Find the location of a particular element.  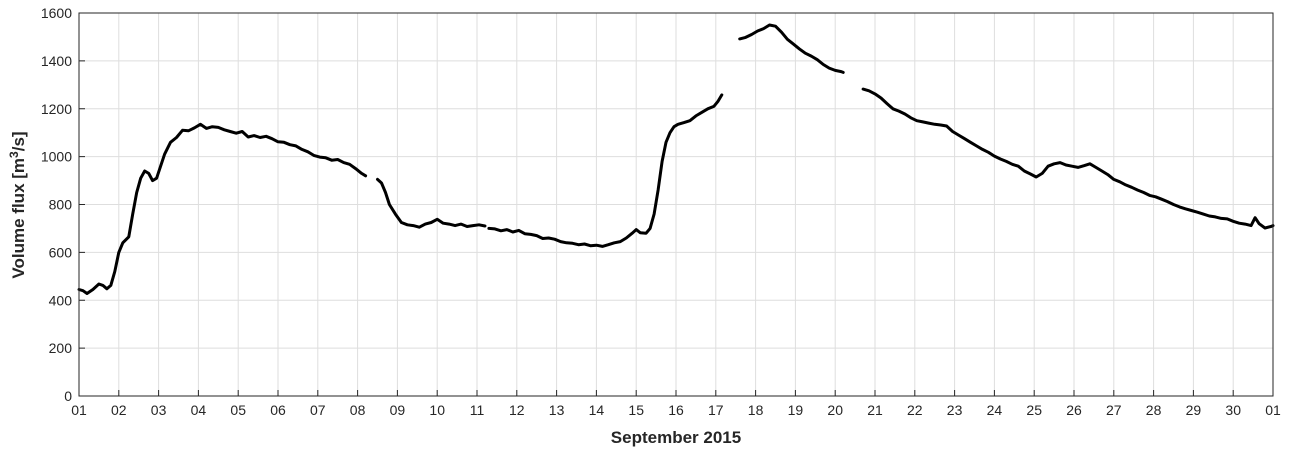

y-axis-ticks: 0 200 400 600 800 1000 1200 1400 1600 is located at coordinates (63, 204).